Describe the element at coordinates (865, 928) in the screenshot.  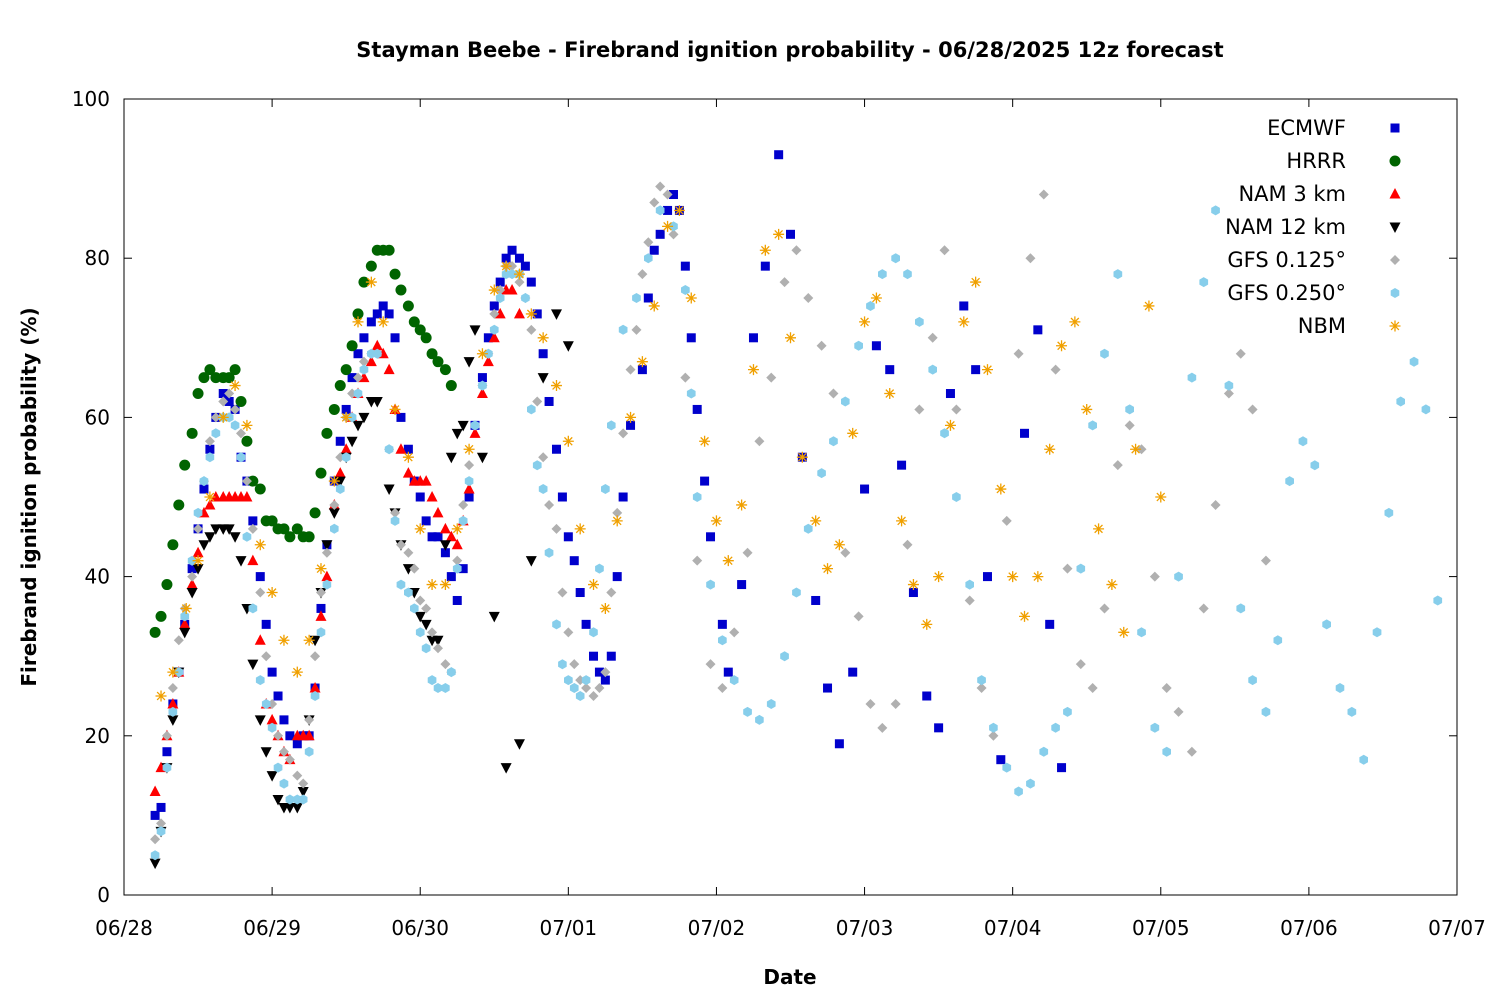
I see `x-tick-label: 07/03` at that location.